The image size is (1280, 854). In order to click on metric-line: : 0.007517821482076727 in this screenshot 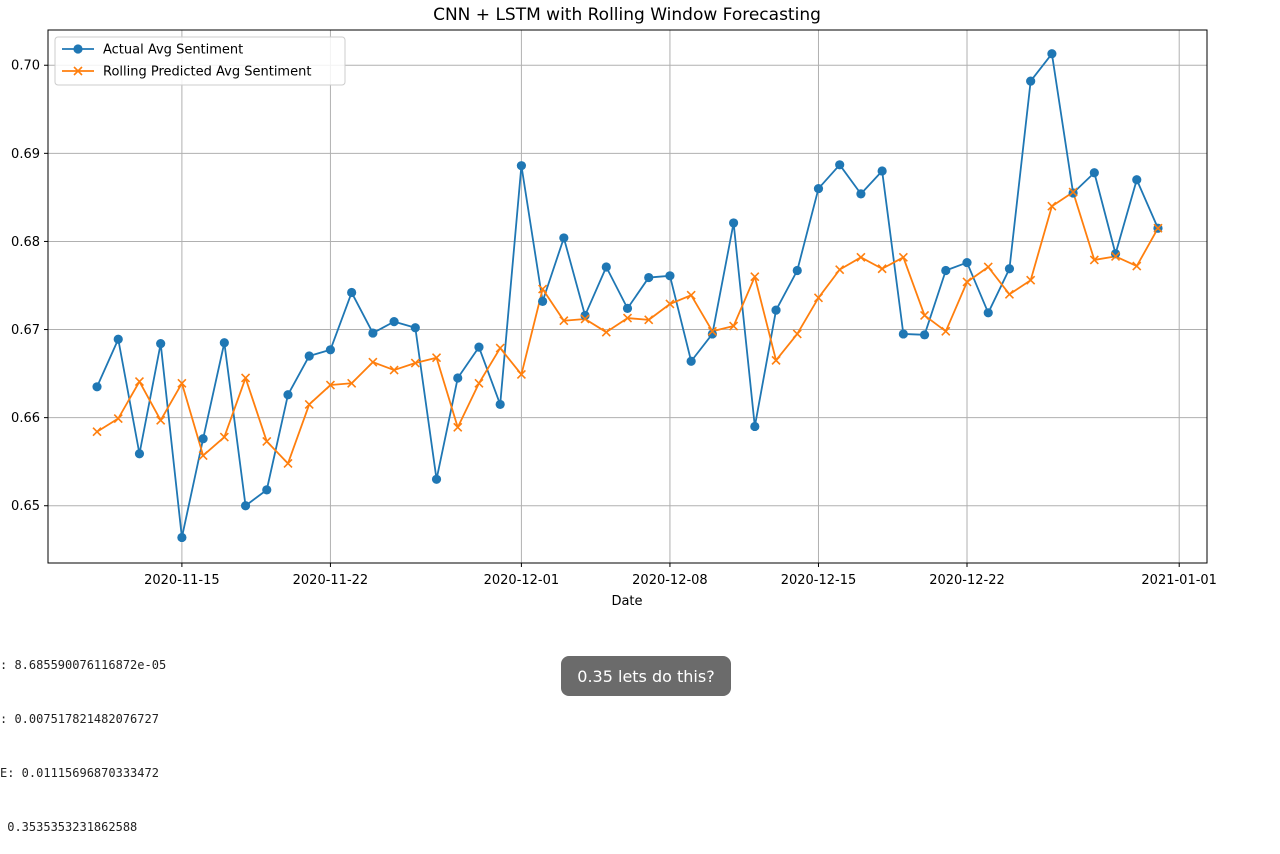, I will do `click(79, 719)`.